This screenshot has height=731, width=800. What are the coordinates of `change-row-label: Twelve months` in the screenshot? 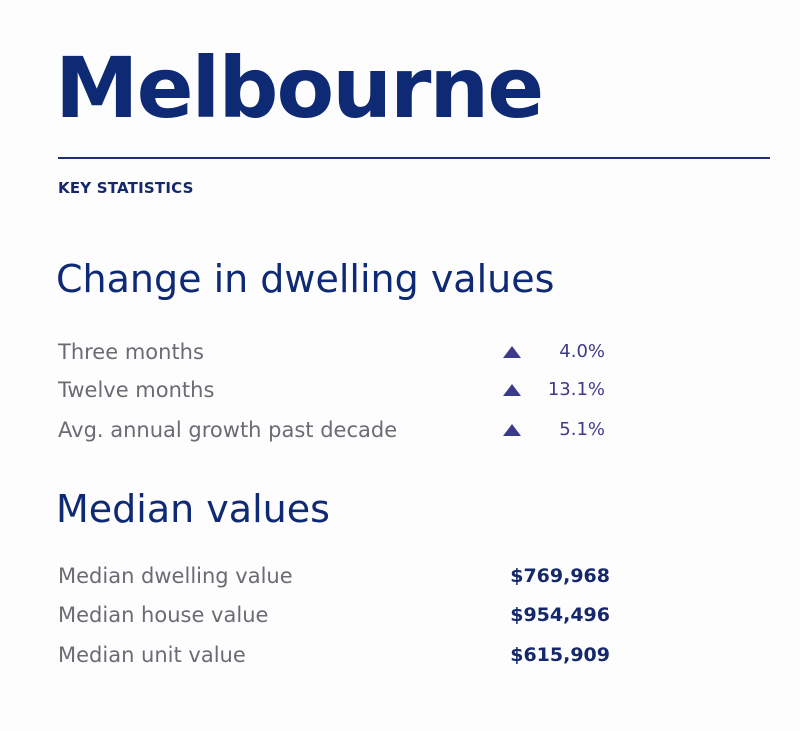 It's located at (136, 390).